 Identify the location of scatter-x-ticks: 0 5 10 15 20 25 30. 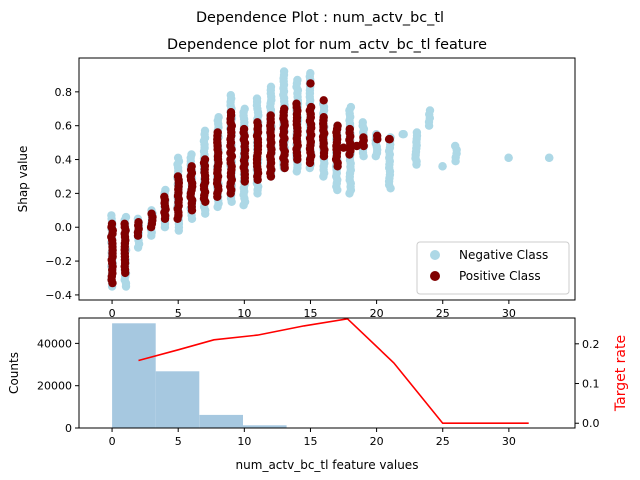
(312, 310).